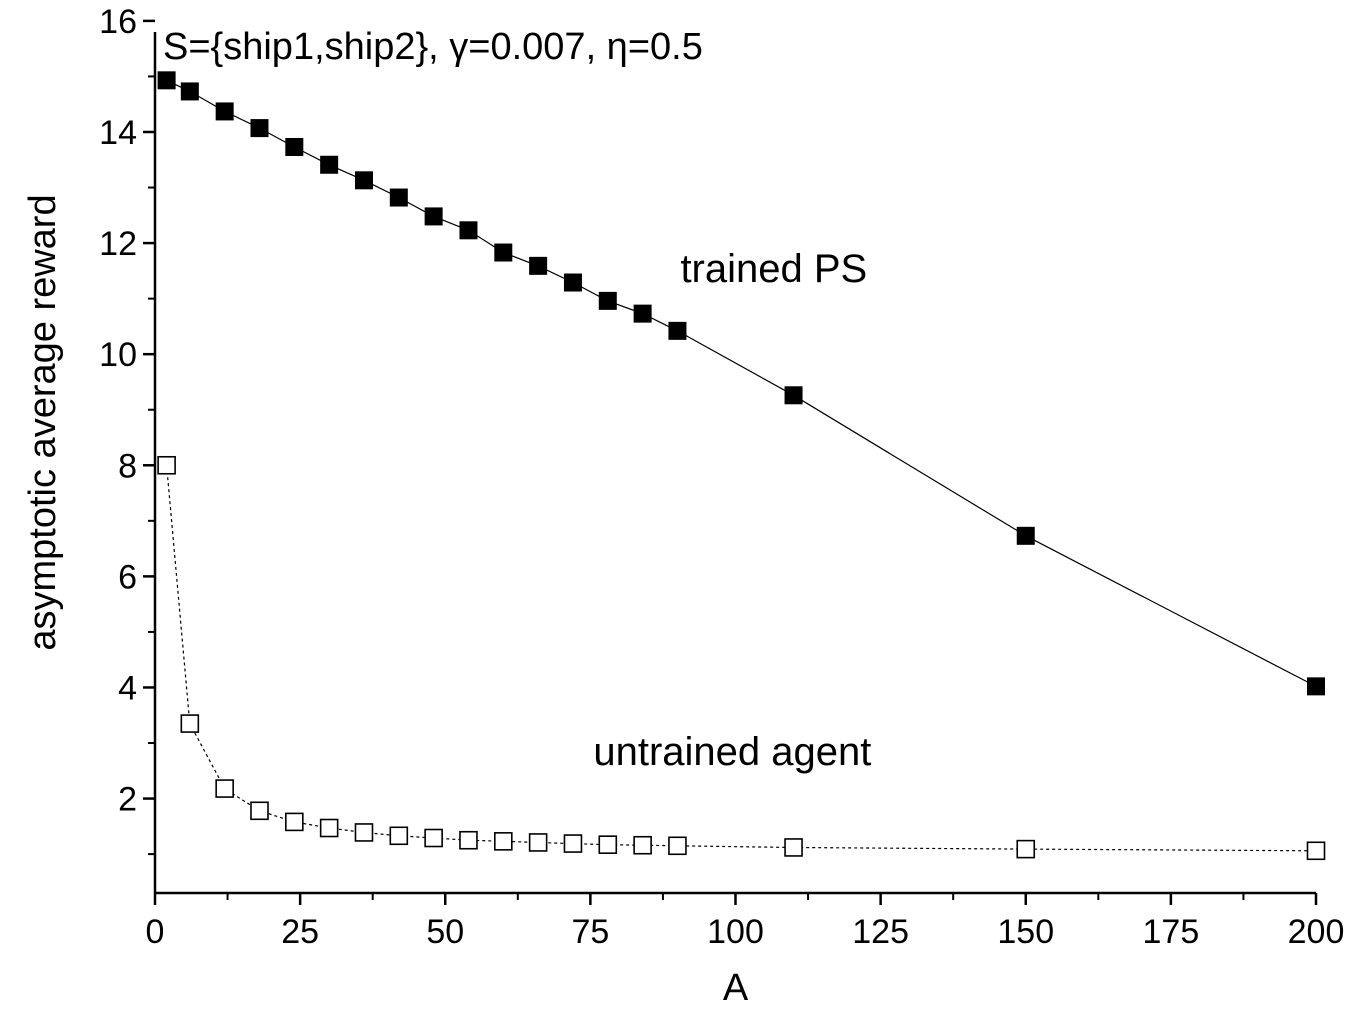  I want to click on y-tick-label: 8, so click(127, 466).